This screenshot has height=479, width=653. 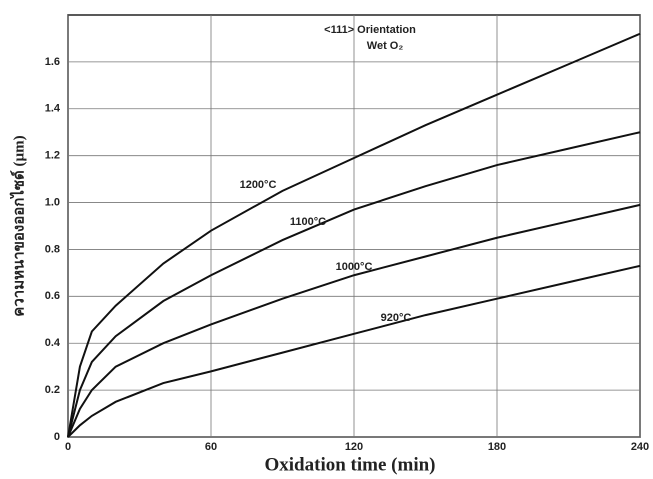 I want to click on x-tick-label: 0, so click(x=68, y=447).